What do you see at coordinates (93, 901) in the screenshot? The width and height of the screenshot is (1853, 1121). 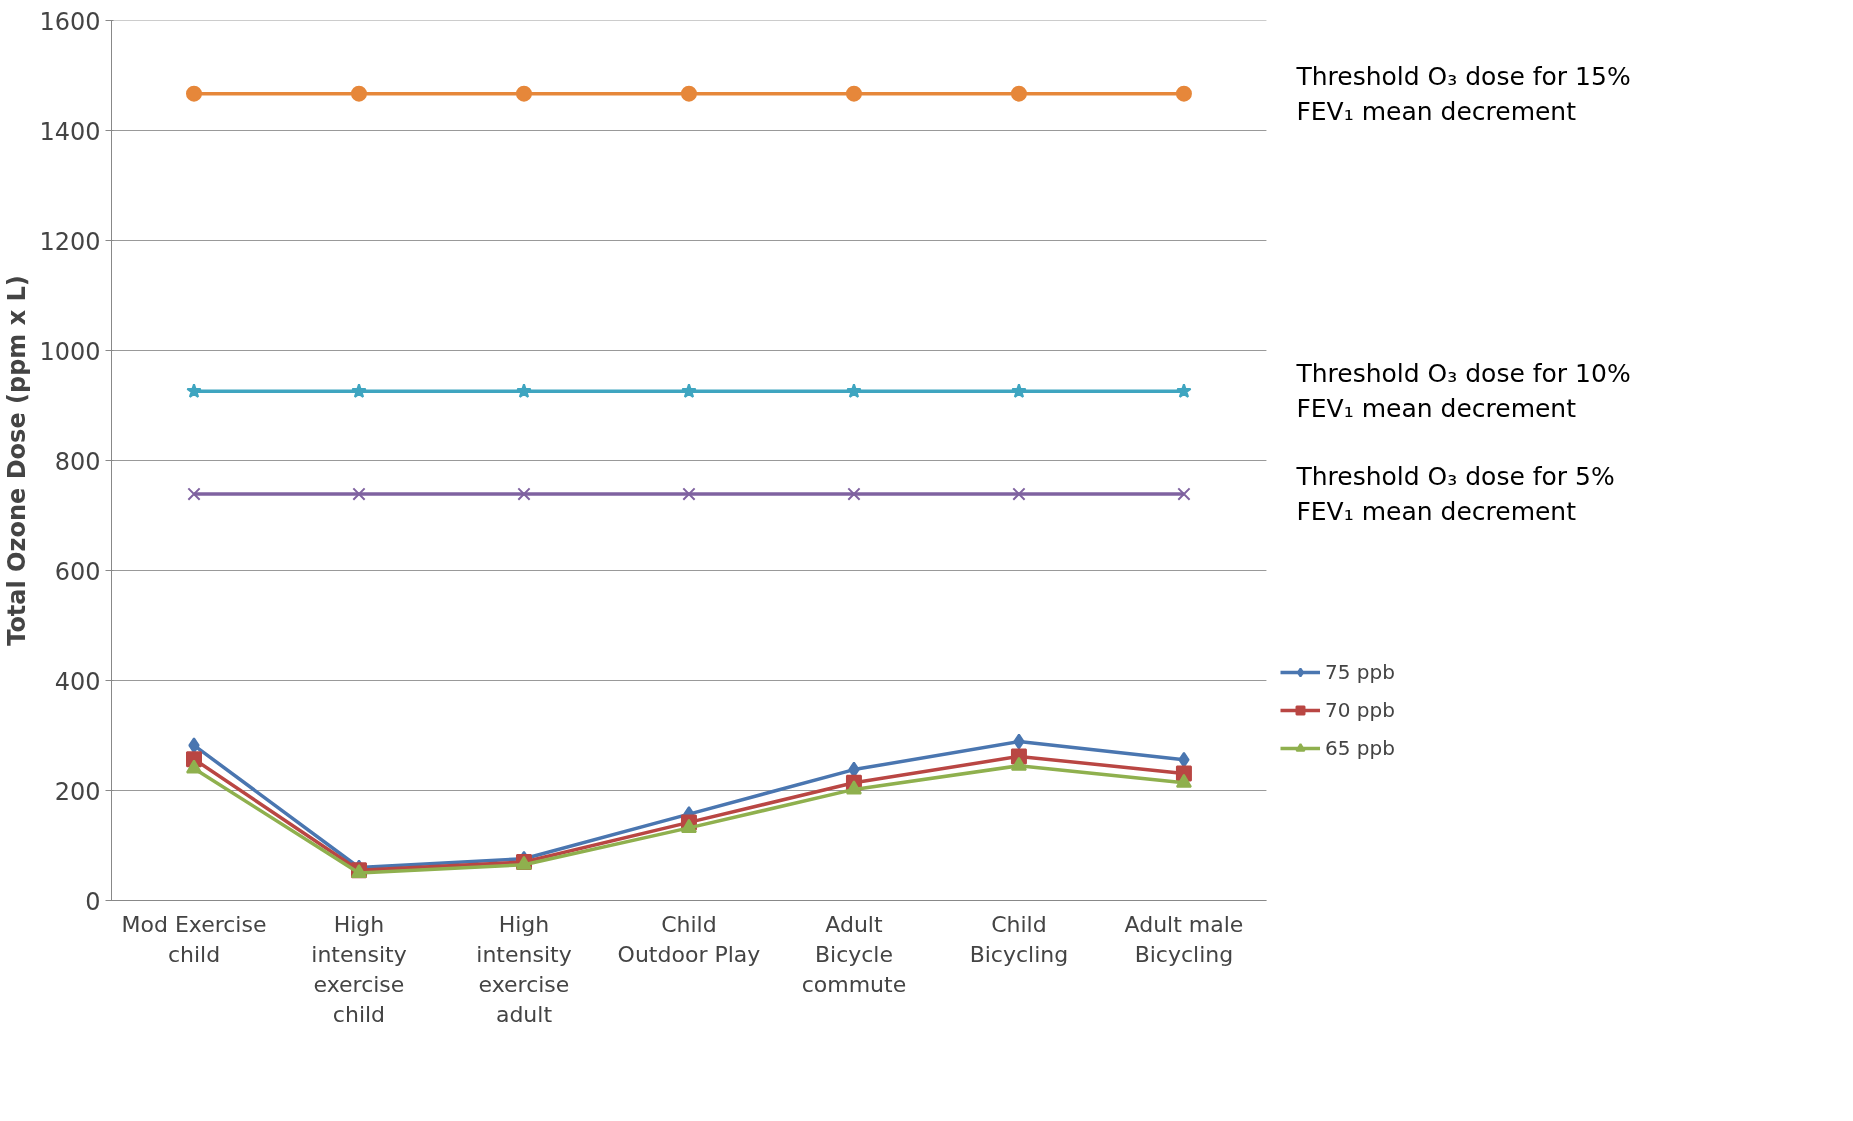 I see `y-tick-label: 0` at bounding box center [93, 901].